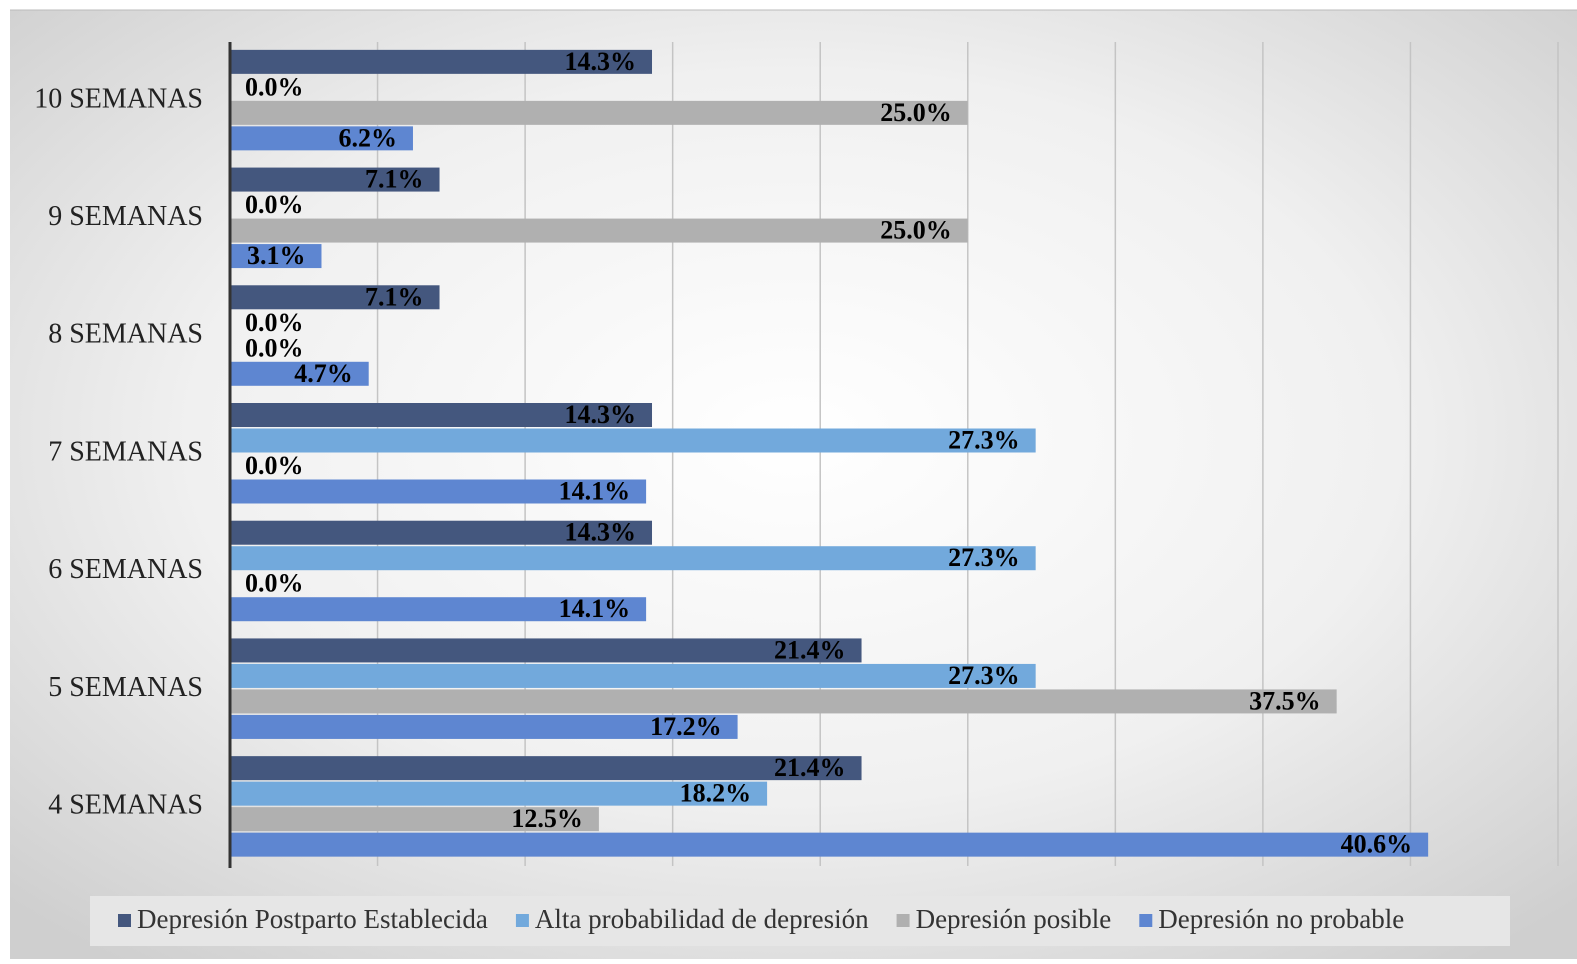 The width and height of the screenshot is (1577, 964). What do you see at coordinates (1014, 919) in the screenshot?
I see `legend-label: Depresión posible` at bounding box center [1014, 919].